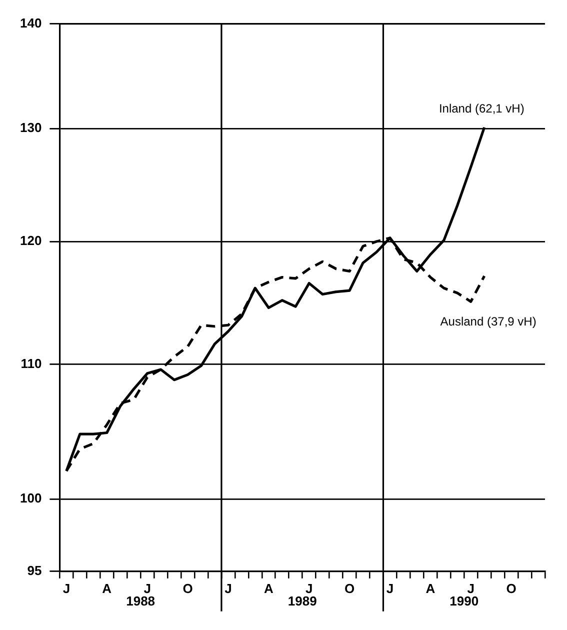 This screenshot has width=567, height=630. Describe the element at coordinates (31, 22) in the screenshot. I see `y-tick-label: 140` at that location.